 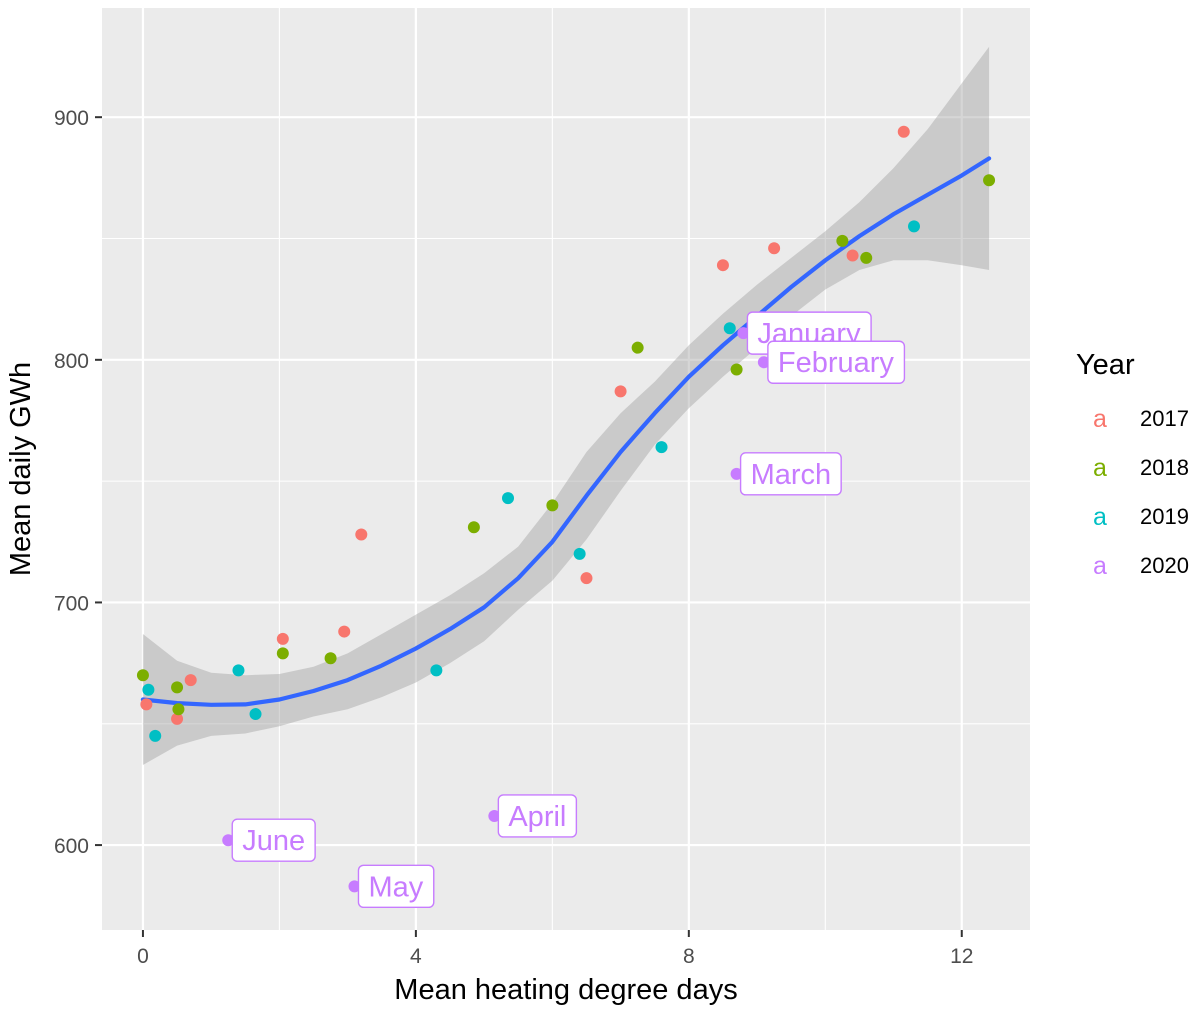 I want to click on month-label: May, so click(x=396, y=886).